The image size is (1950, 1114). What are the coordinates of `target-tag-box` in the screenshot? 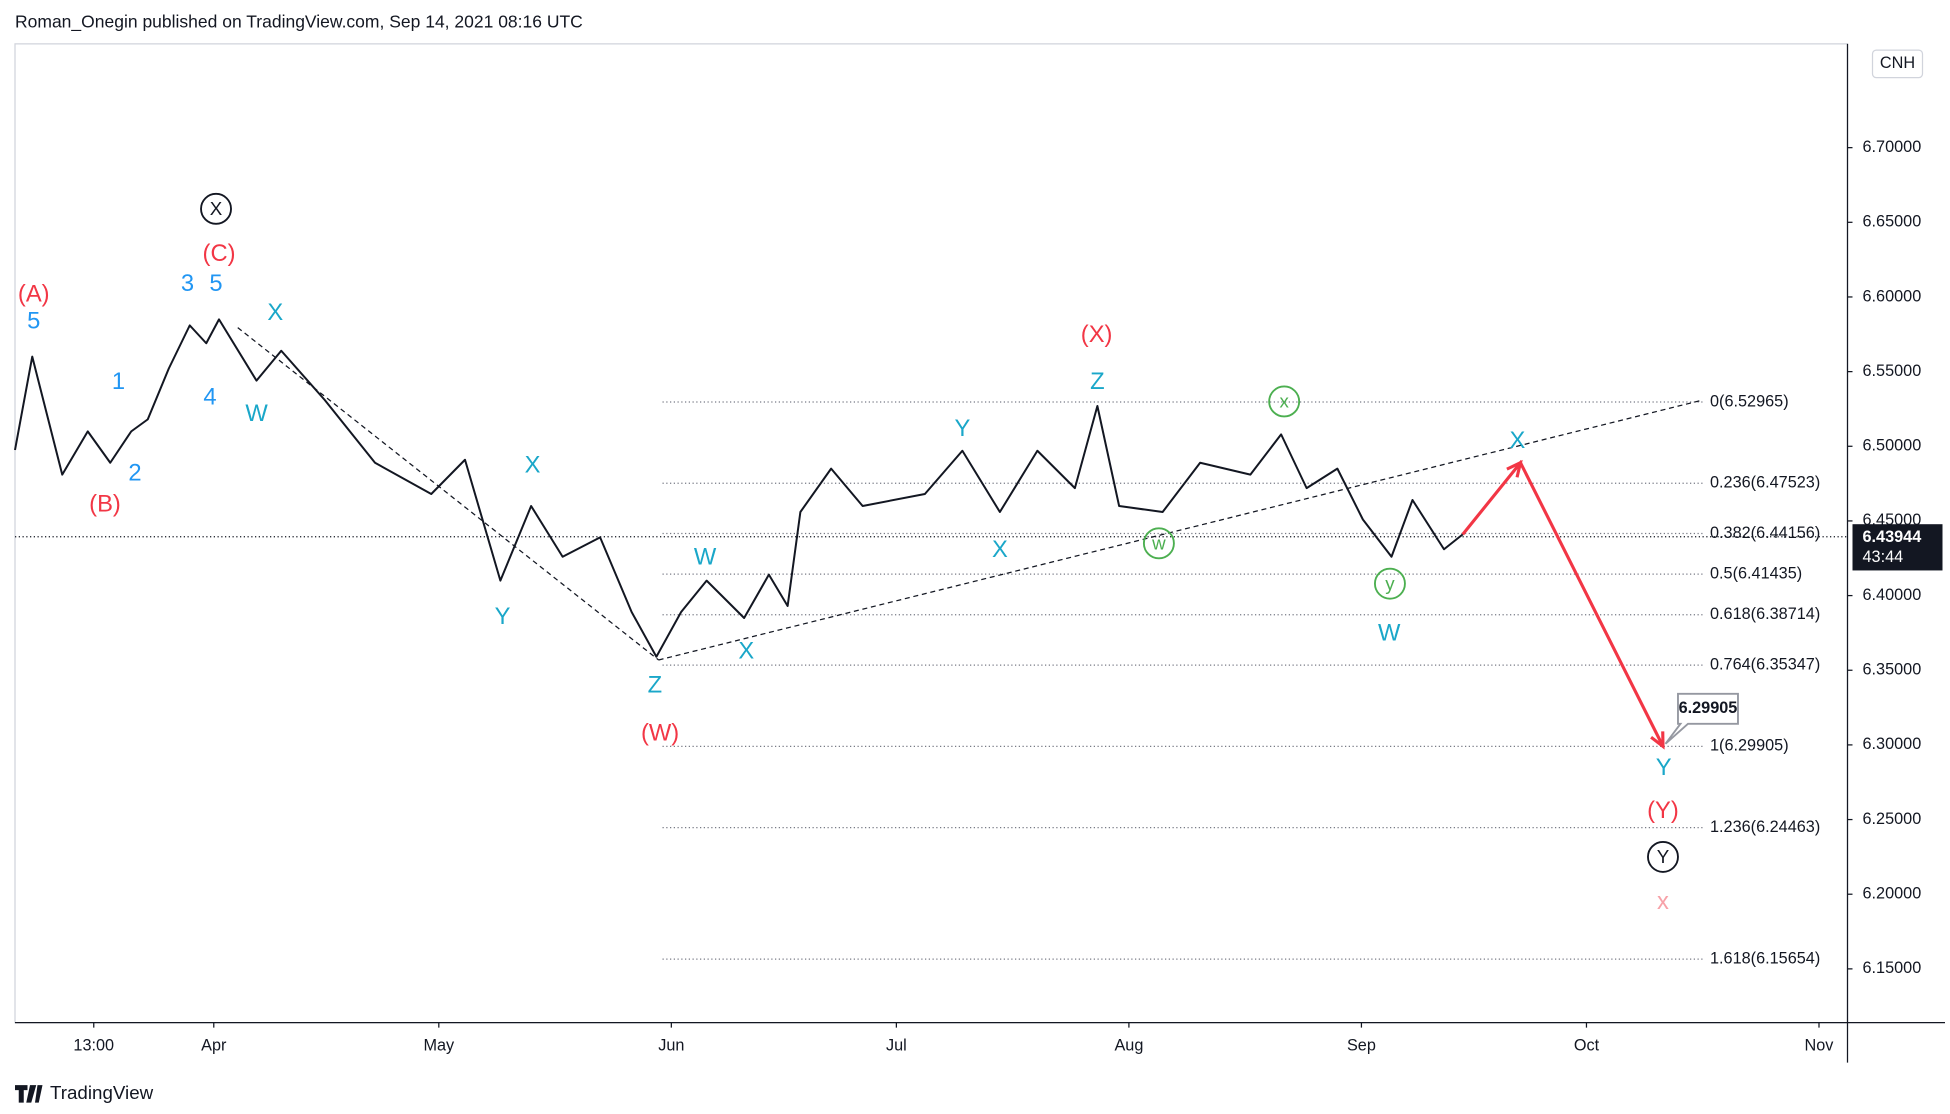 It's located at (1701, 718).